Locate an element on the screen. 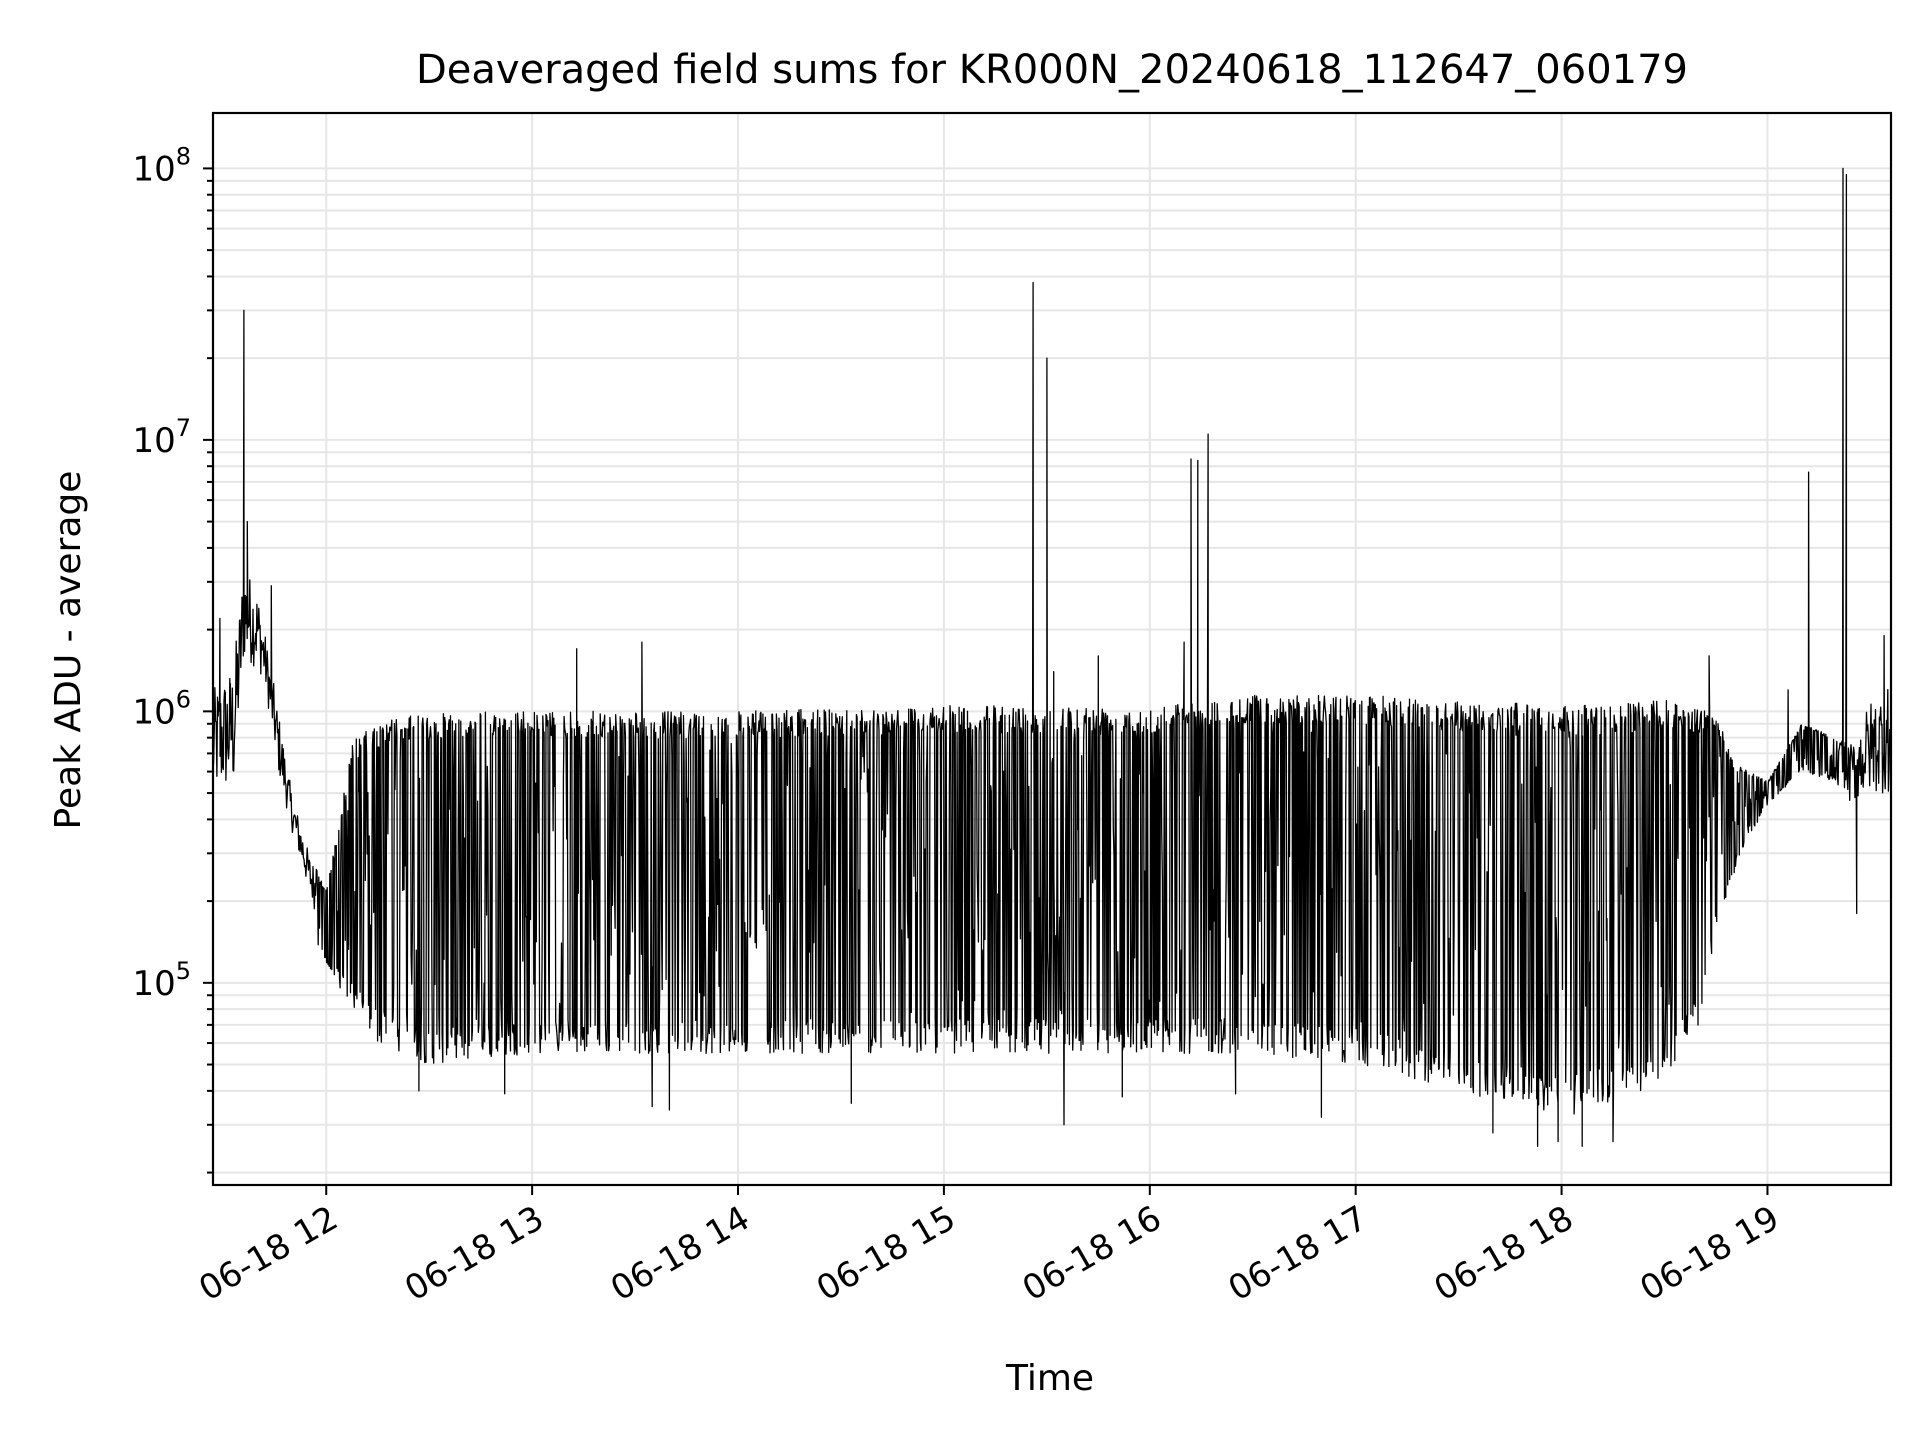  y-axis-label: Peak ADU - average is located at coordinates (68, 650).